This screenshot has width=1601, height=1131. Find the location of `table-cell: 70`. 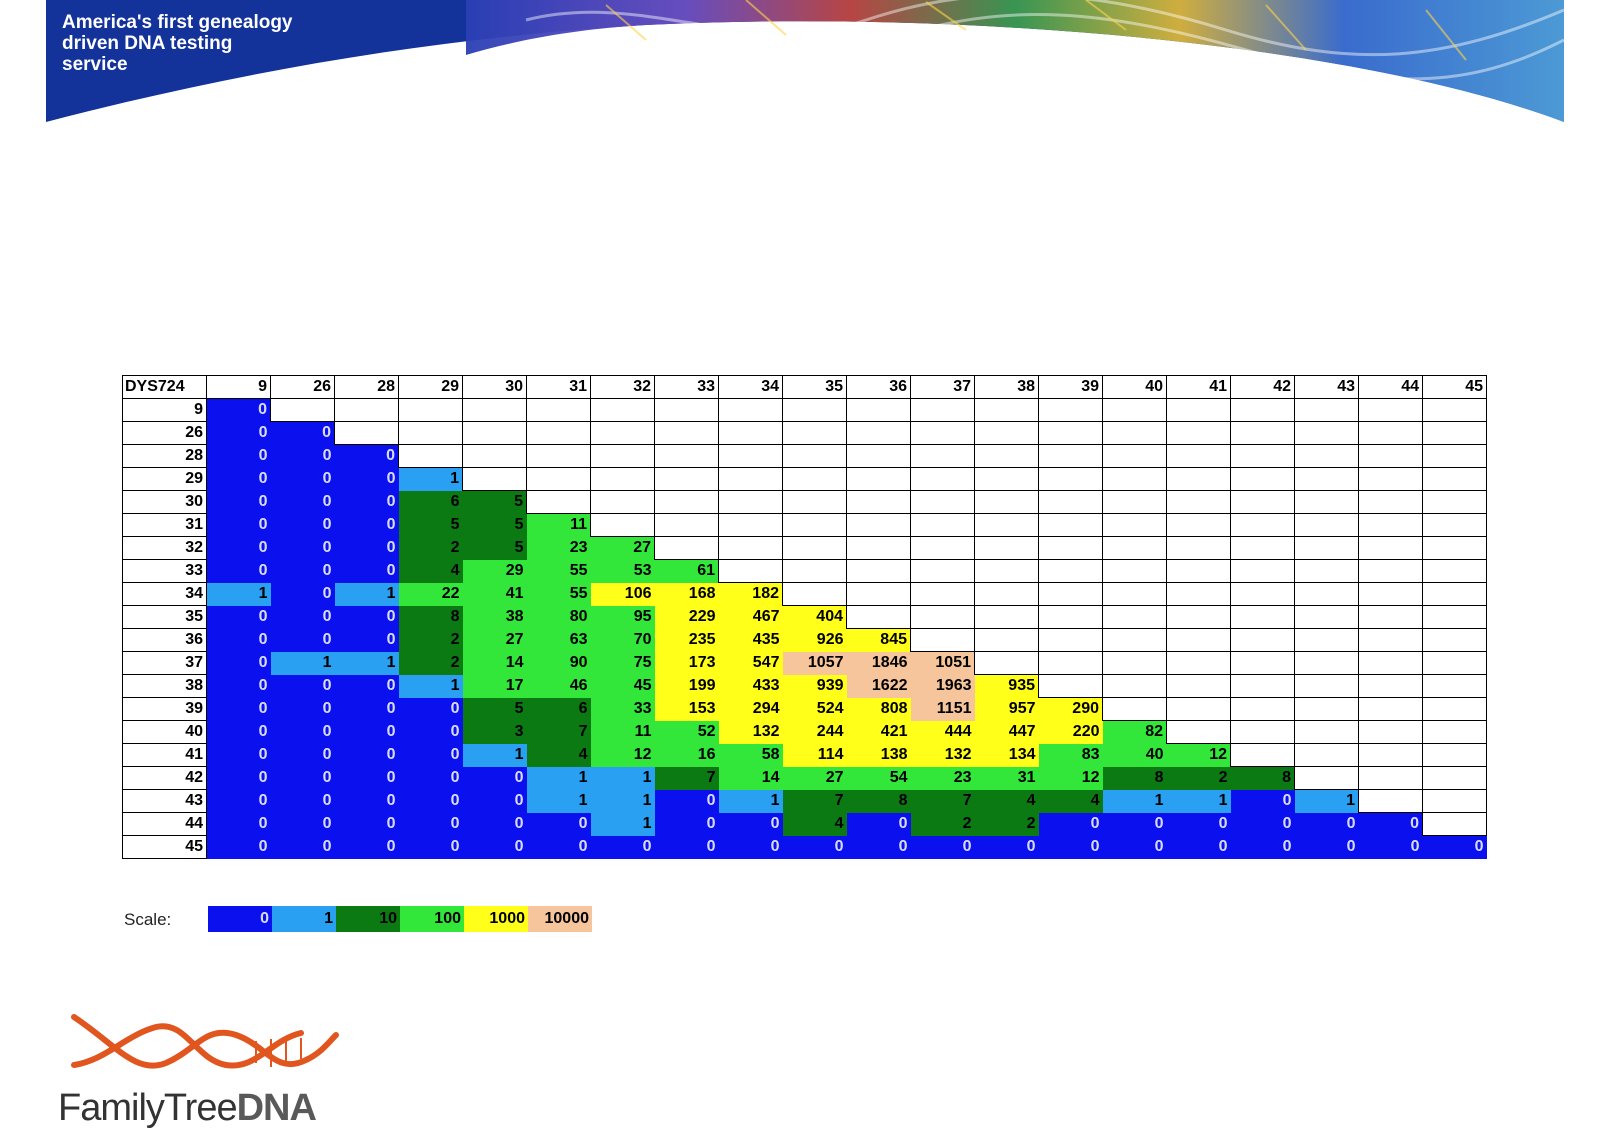

table-cell: 70 is located at coordinates (622, 640).